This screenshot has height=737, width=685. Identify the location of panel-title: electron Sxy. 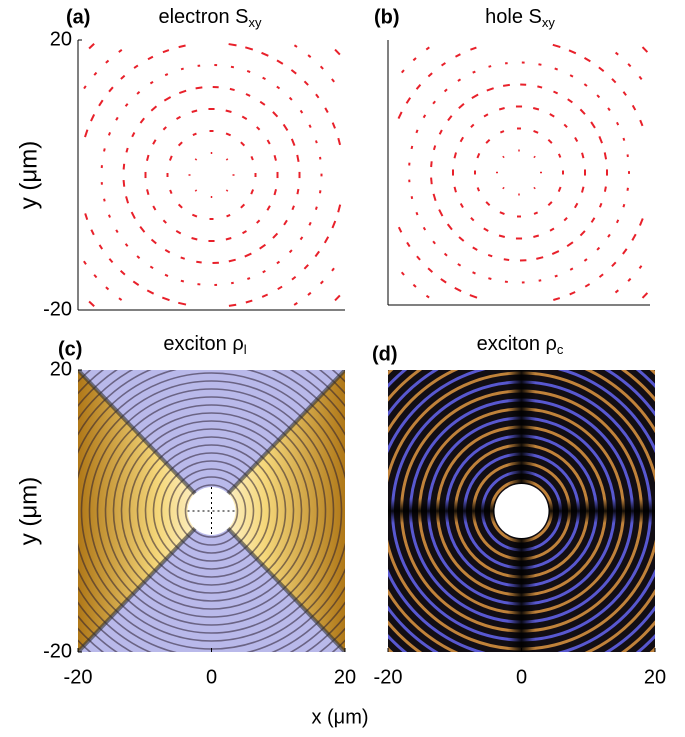
(210, 18).